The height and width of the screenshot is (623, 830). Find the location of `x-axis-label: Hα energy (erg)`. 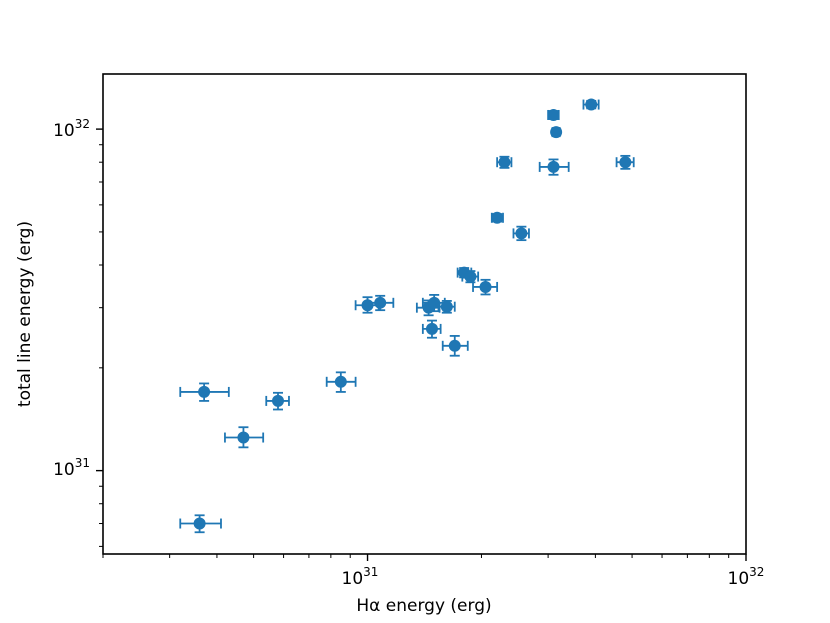

x-axis-label: Hα energy (erg) is located at coordinates (423, 606).